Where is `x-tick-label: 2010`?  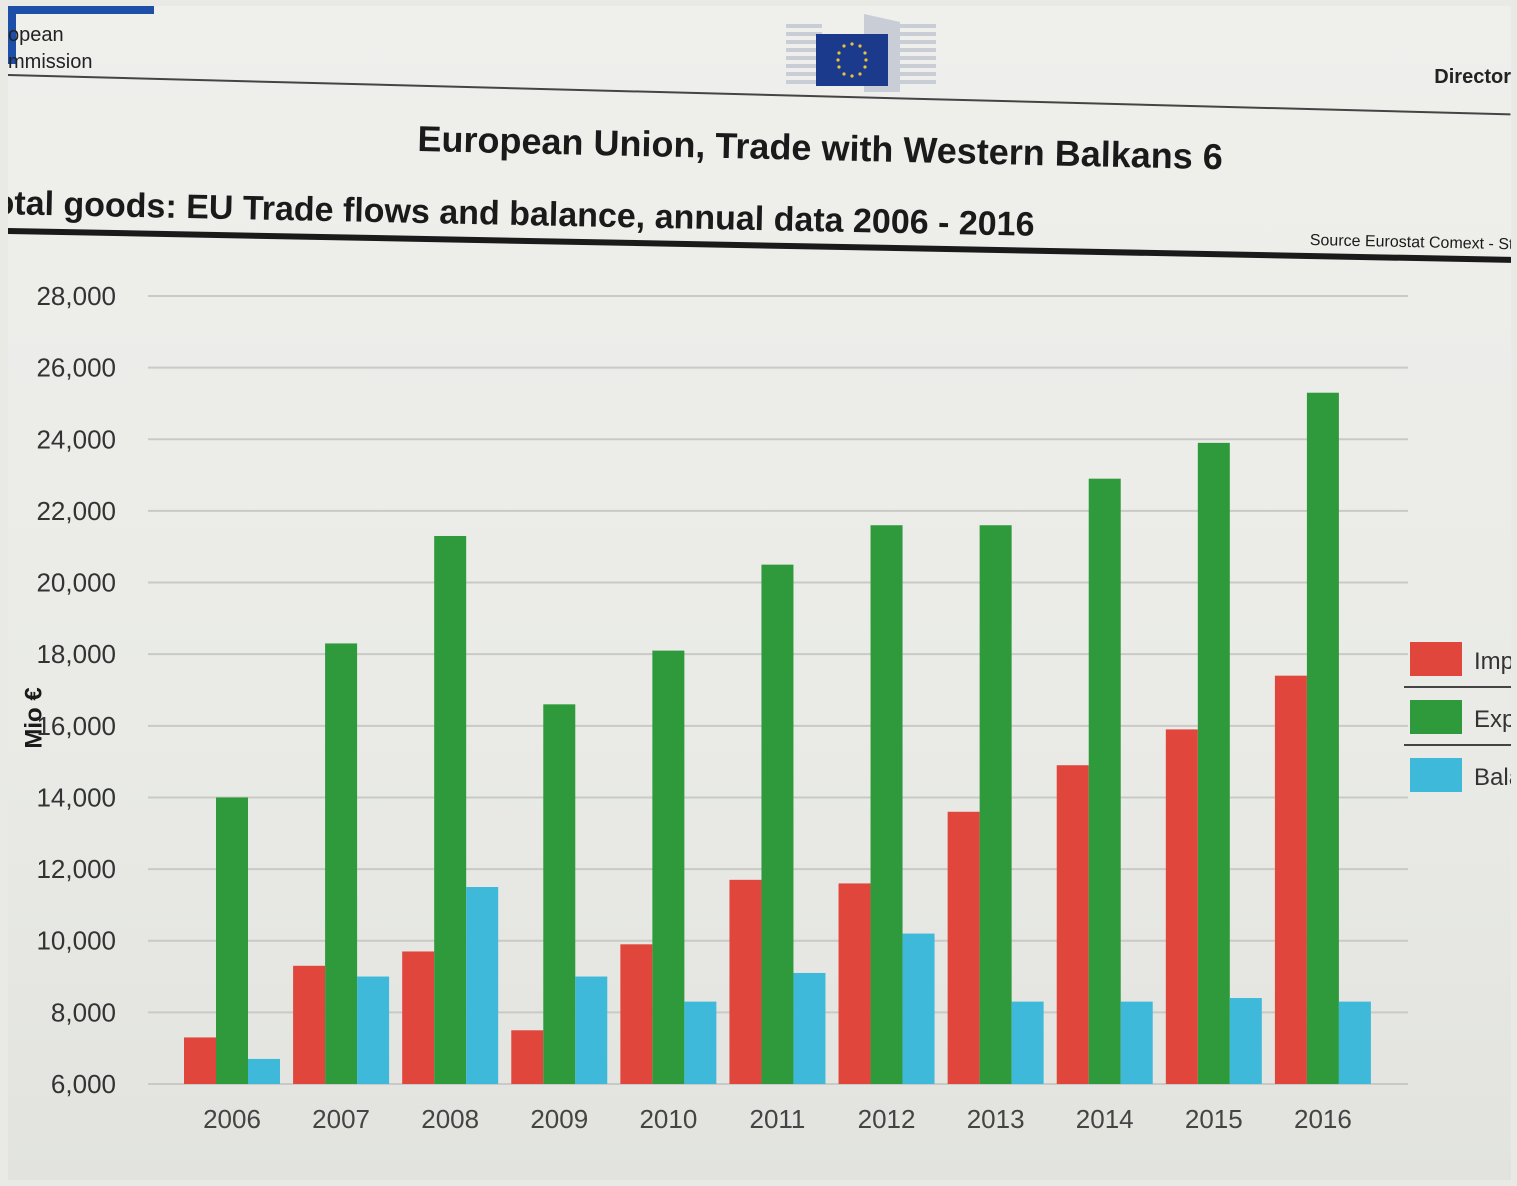
x-tick-label: 2010 is located at coordinates (668, 1119).